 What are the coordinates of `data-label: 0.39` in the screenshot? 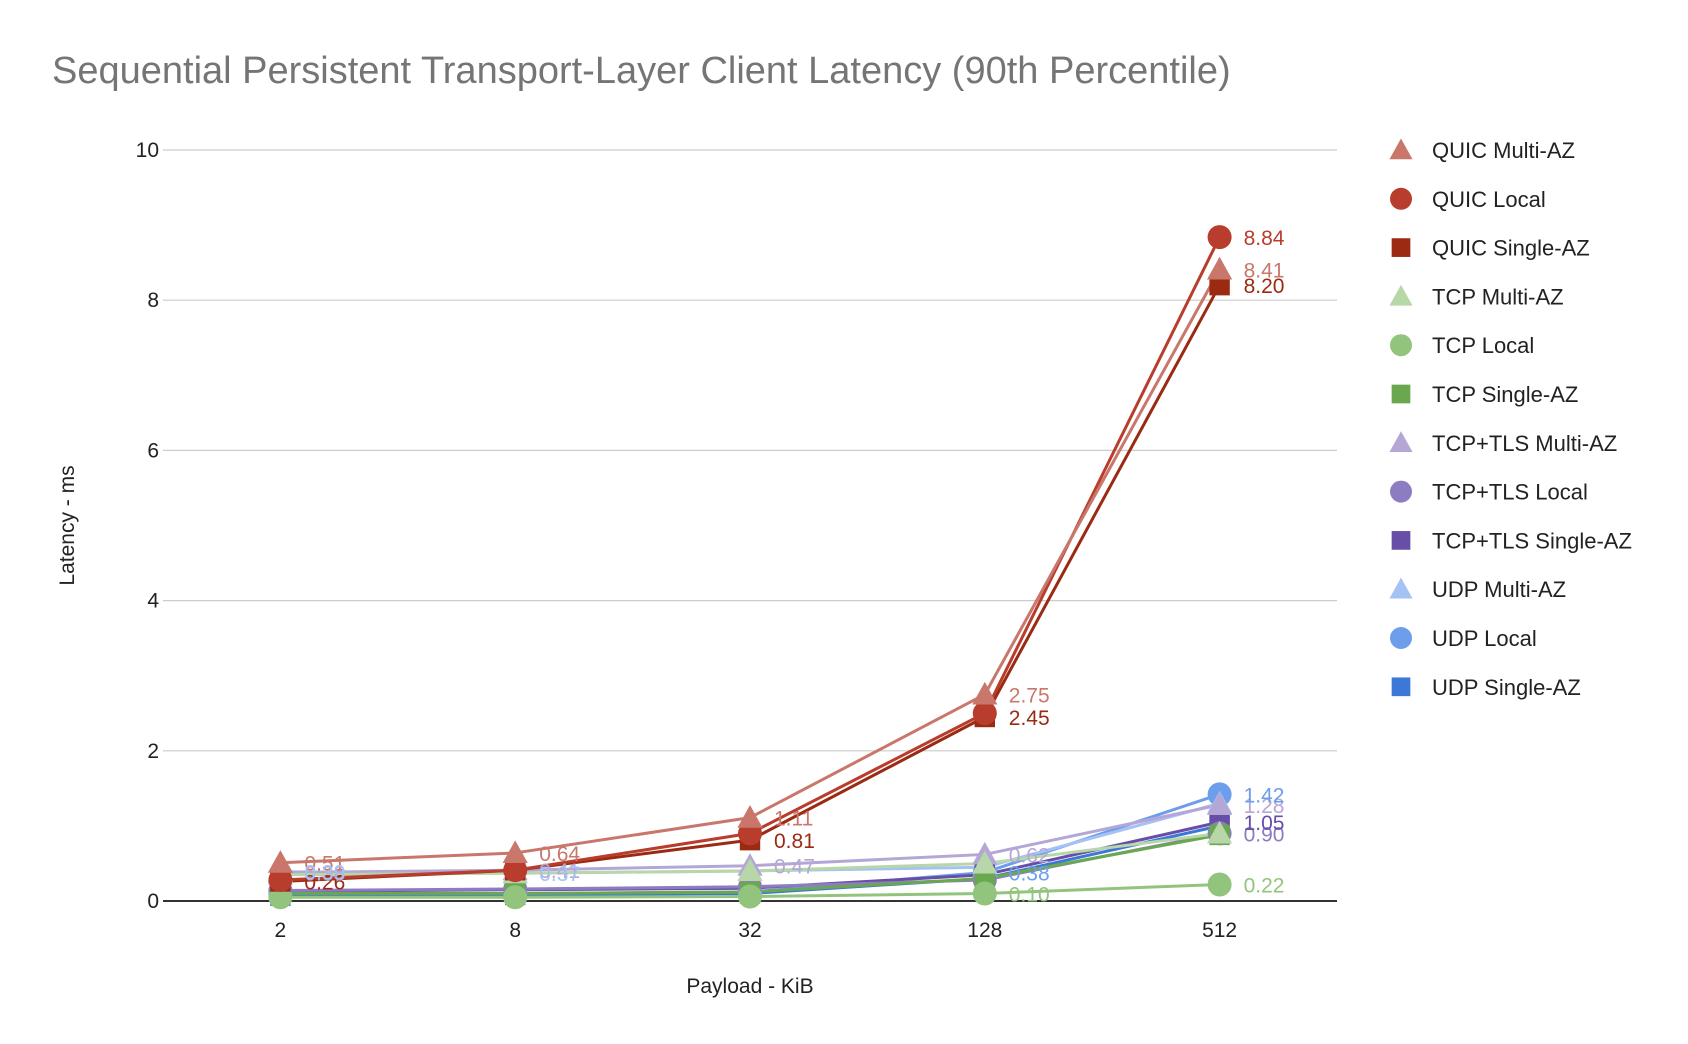 It's located at (324, 873).